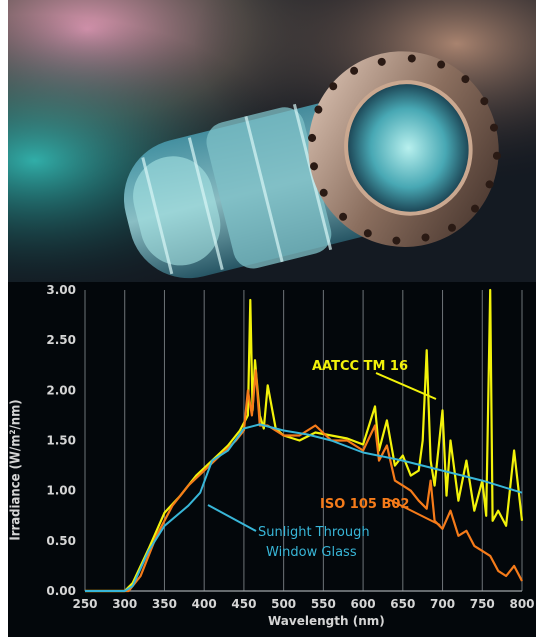 The width and height of the screenshot is (544, 637). What do you see at coordinates (61, 390) in the screenshot?
I see `y-tick-label: 2.00` at bounding box center [61, 390].